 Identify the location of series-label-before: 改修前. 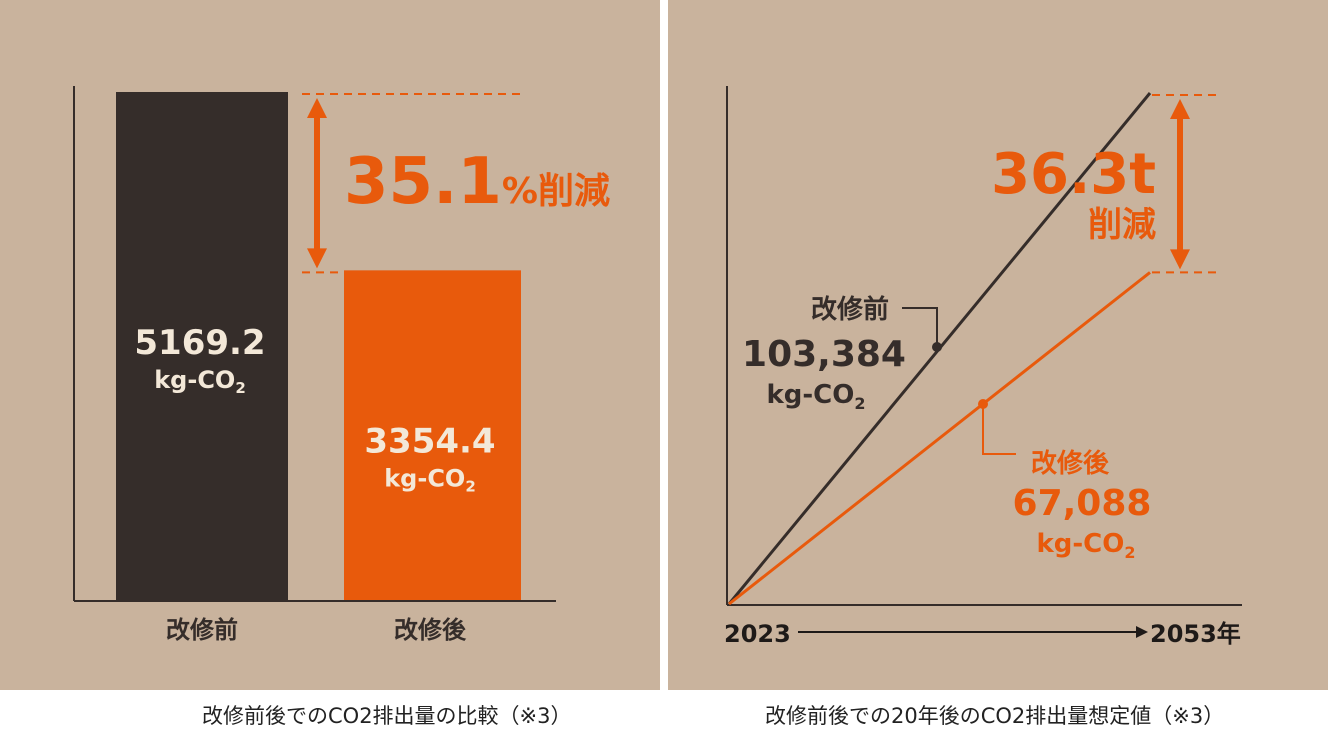
(850, 309).